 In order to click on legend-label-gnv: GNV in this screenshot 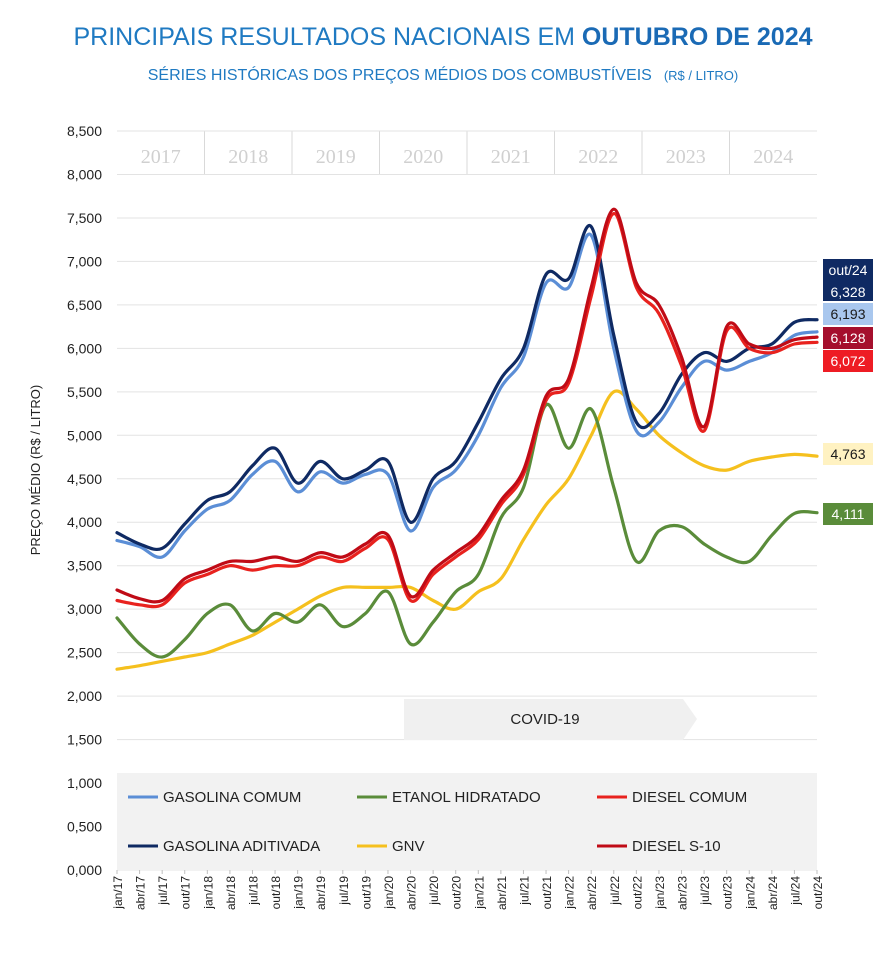, I will do `click(408, 846)`.